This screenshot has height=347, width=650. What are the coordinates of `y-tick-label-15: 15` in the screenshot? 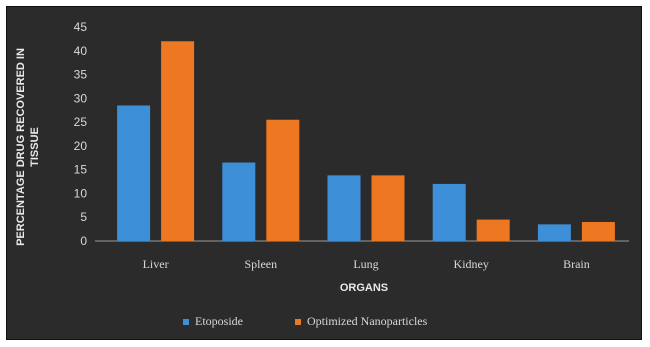 It's located at (81, 170).